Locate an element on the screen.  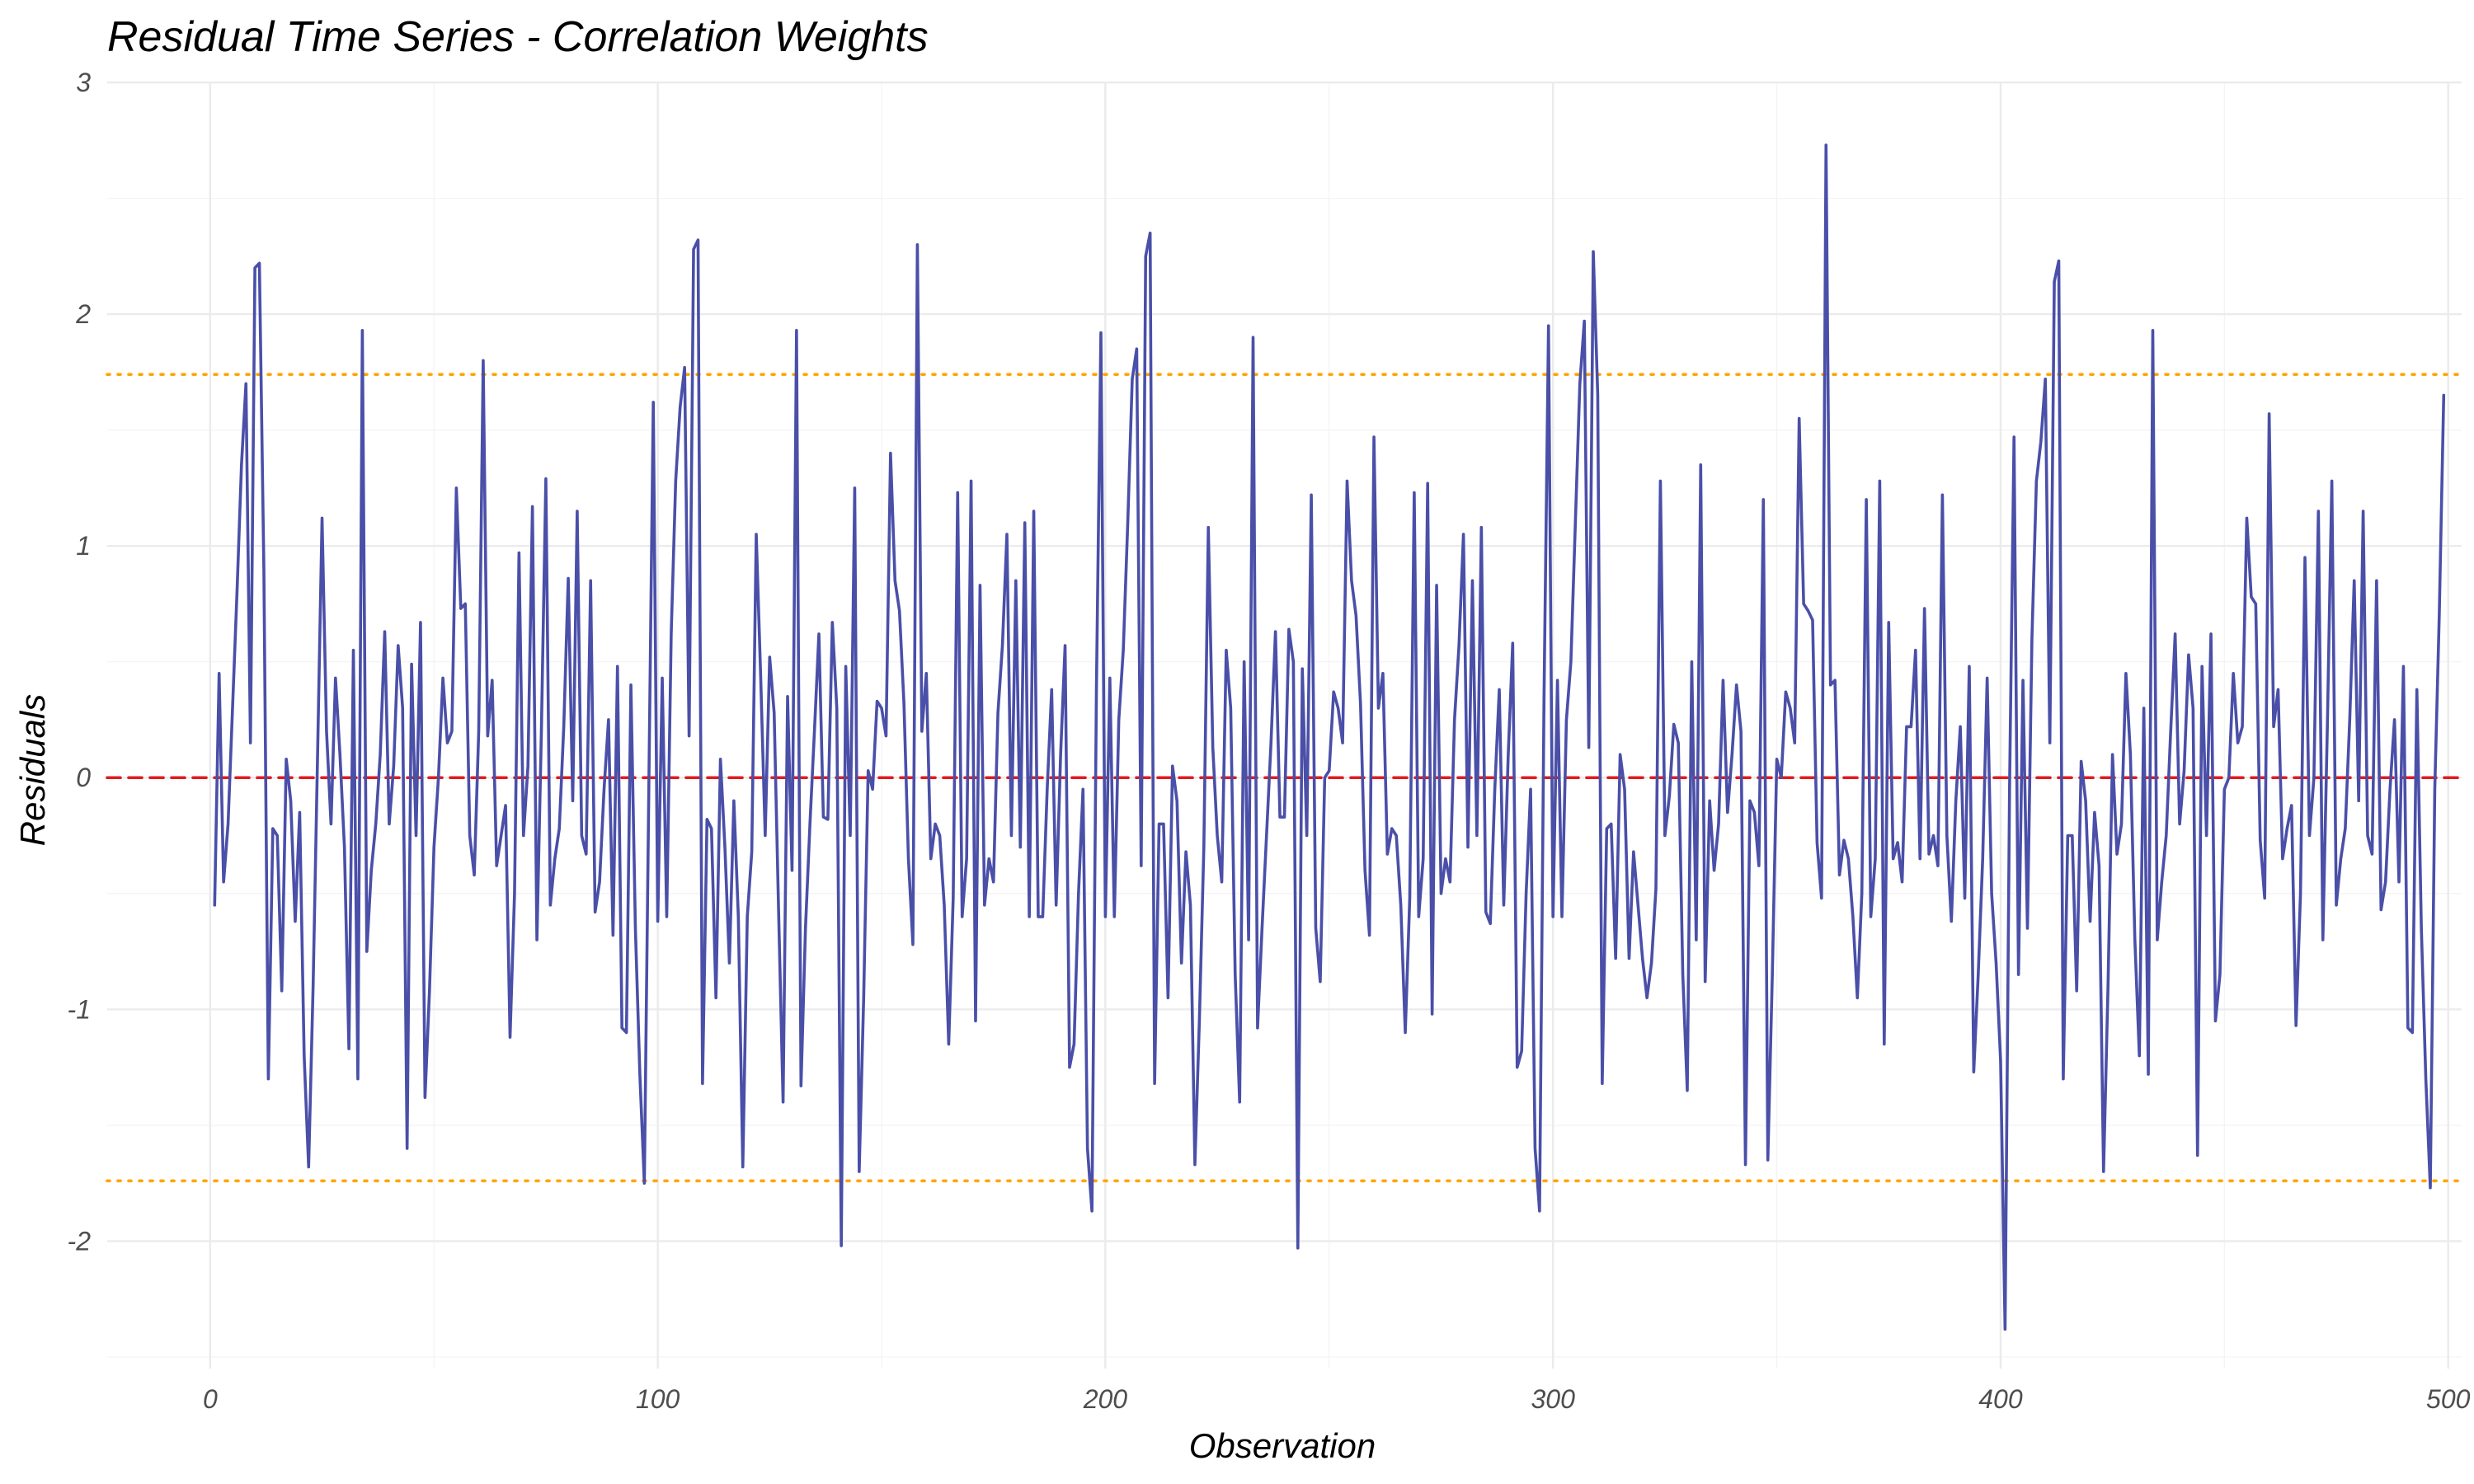
x-axis-tick-labels: 0 100 200 300 400 500 is located at coordinates (1337, 1399).